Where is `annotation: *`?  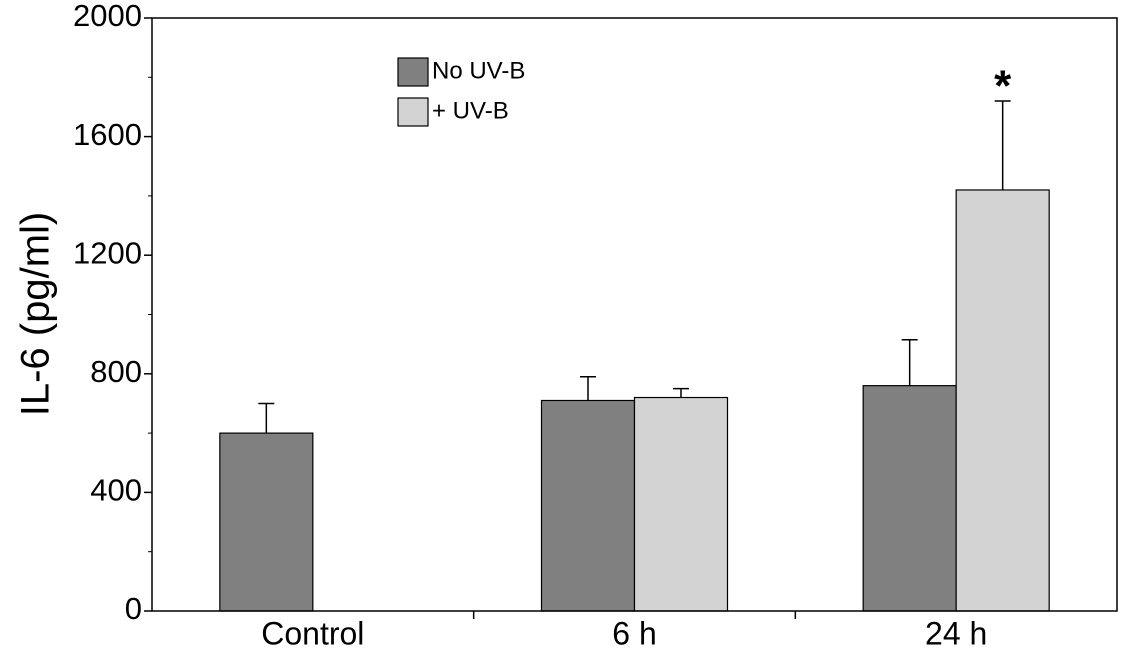 annotation: * is located at coordinates (1003, 86).